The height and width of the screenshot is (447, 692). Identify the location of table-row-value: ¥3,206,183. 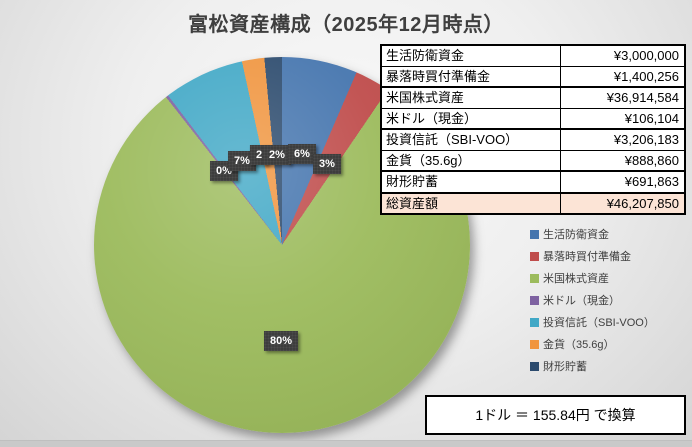
(646, 139).